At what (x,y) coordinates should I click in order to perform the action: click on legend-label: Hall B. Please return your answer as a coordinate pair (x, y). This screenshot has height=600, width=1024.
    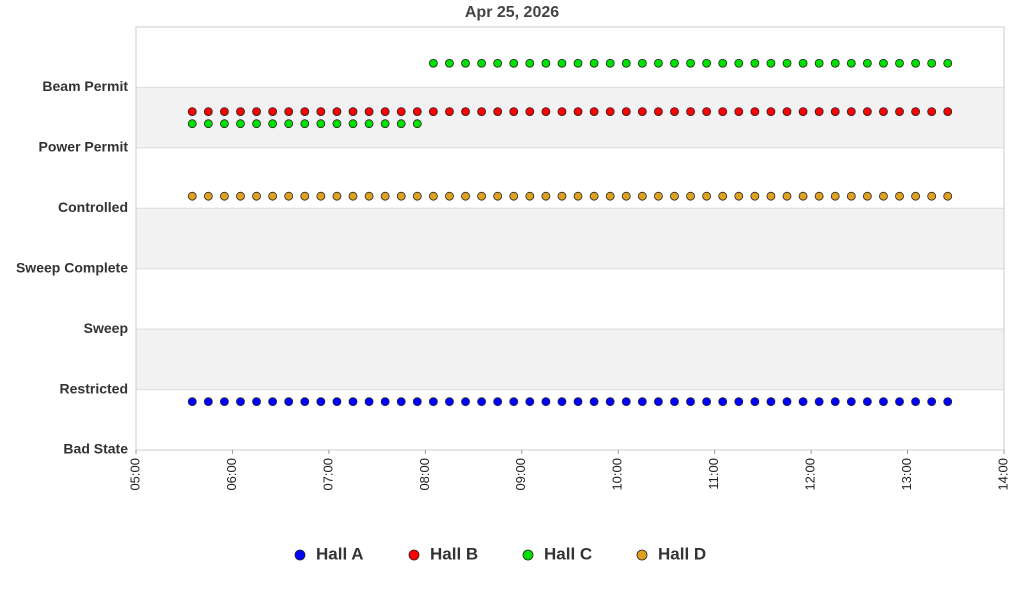
    Looking at the image, I should click on (454, 553).